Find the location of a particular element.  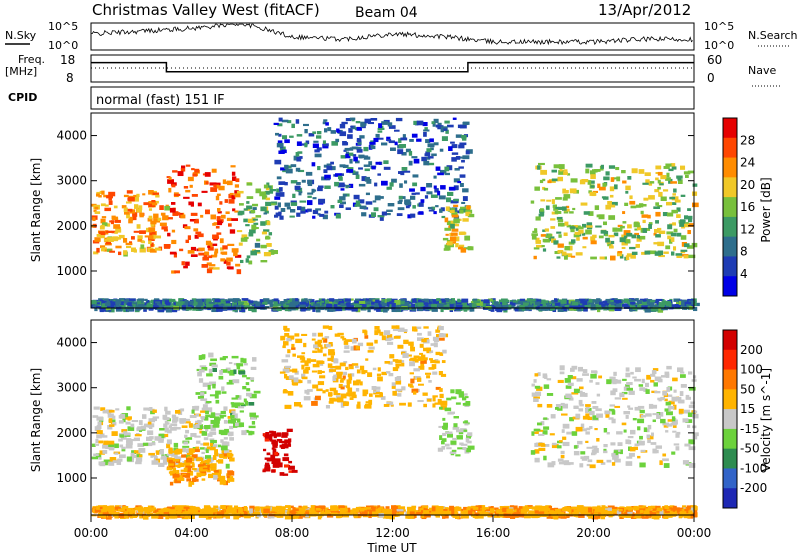

freq-panel-frame is located at coordinates (392, 68).